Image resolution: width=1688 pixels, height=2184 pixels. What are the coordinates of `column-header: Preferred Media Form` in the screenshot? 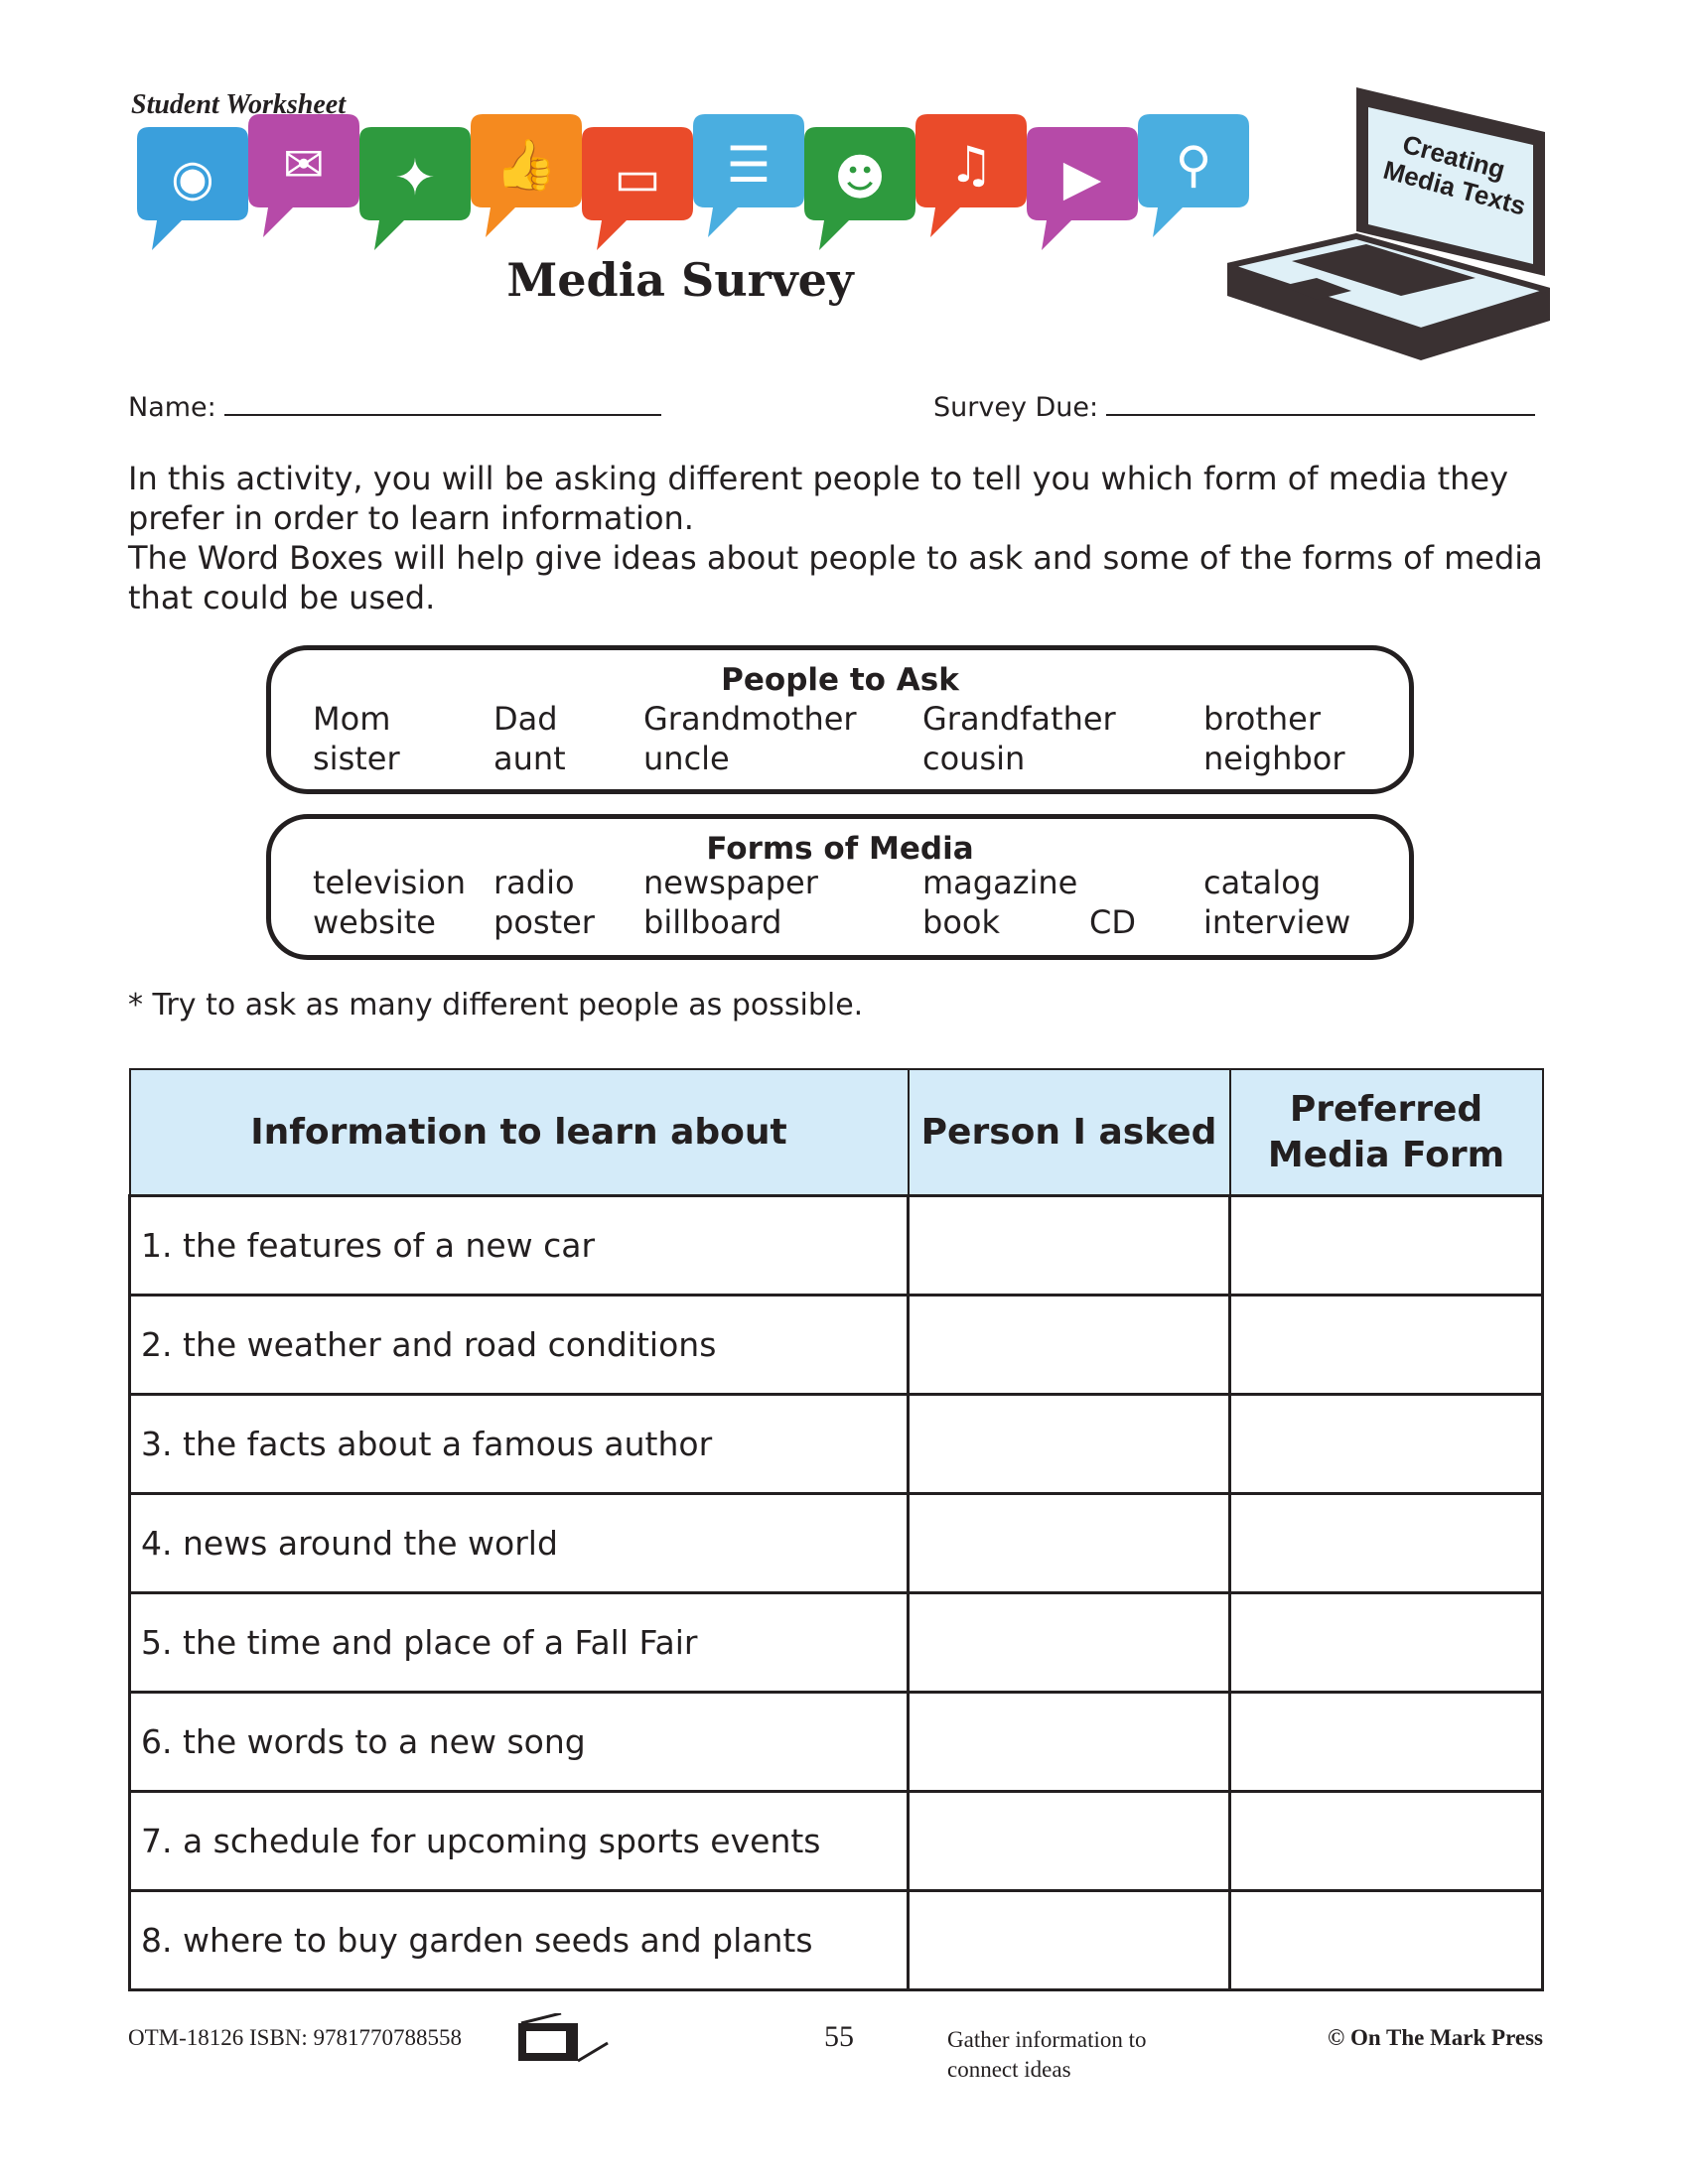 It's located at (1386, 1132).